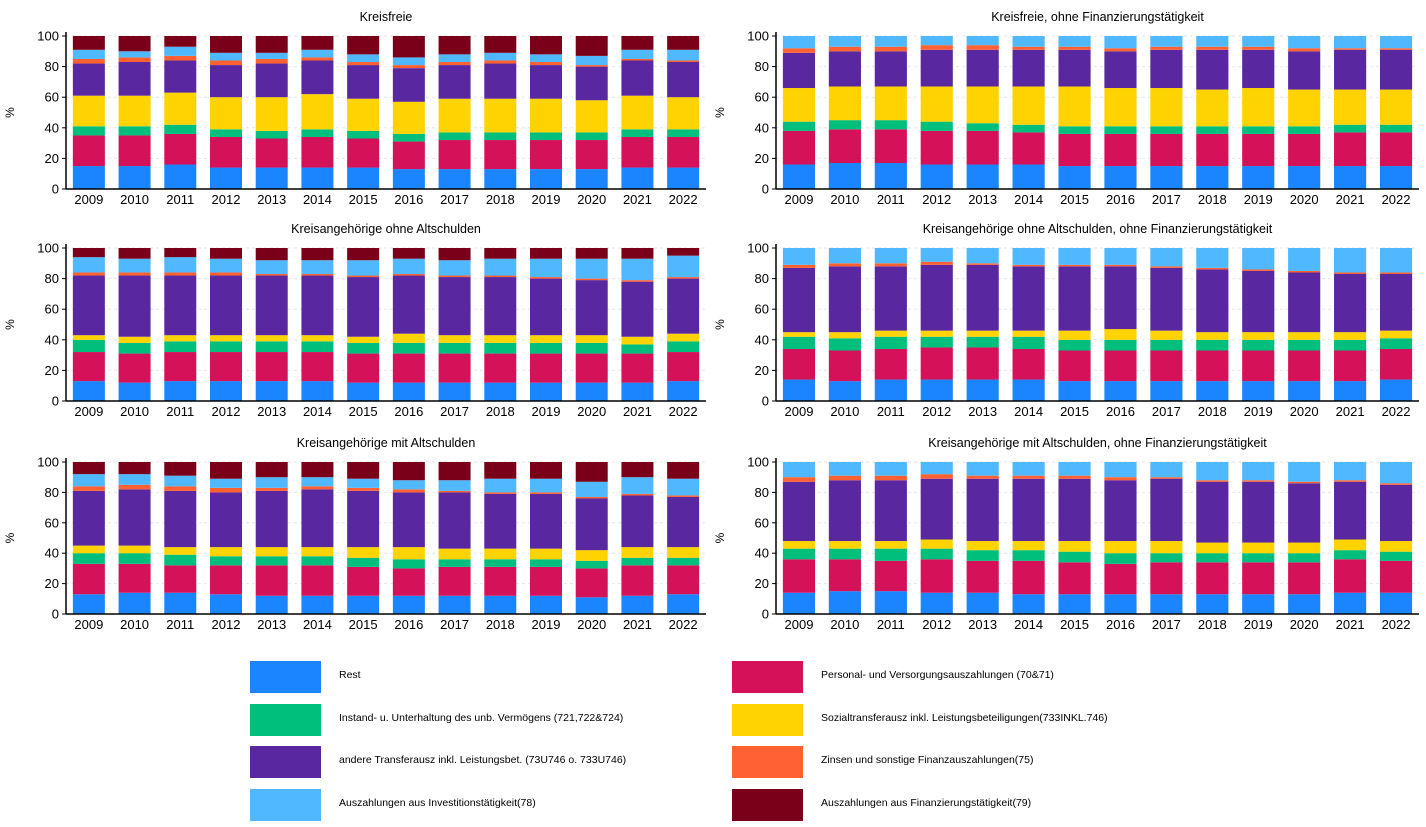 This screenshot has width=1426, height=827. What do you see at coordinates (591, 199) in the screenshot?
I see `x-tick-label: 2020` at bounding box center [591, 199].